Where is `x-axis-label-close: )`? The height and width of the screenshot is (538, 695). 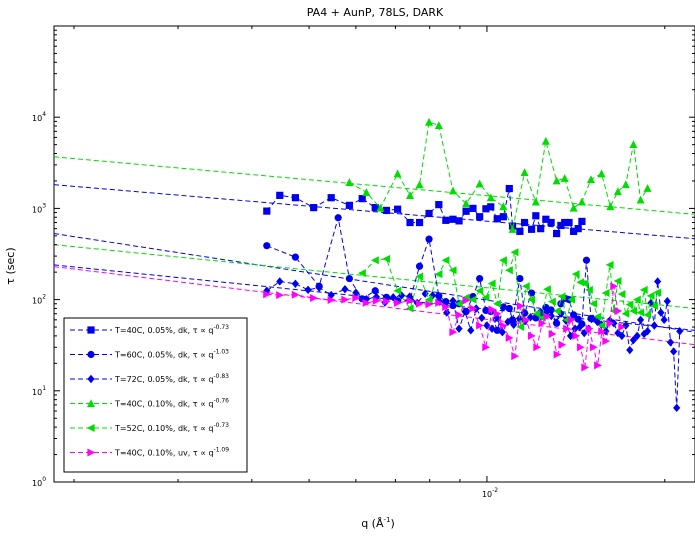
x-axis-label-close: ) is located at coordinates (392, 523).